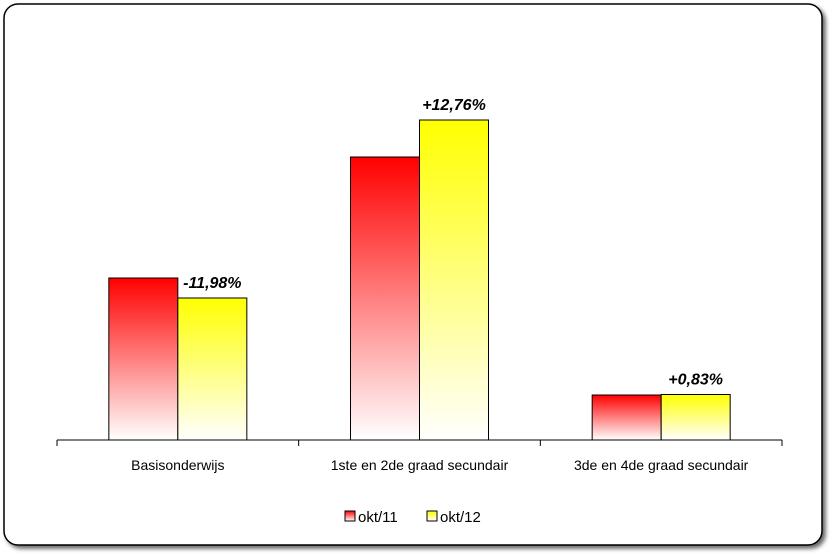 Image resolution: width=833 pixels, height=555 pixels. What do you see at coordinates (212, 283) in the screenshot?
I see `data-label: -11,98%` at bounding box center [212, 283].